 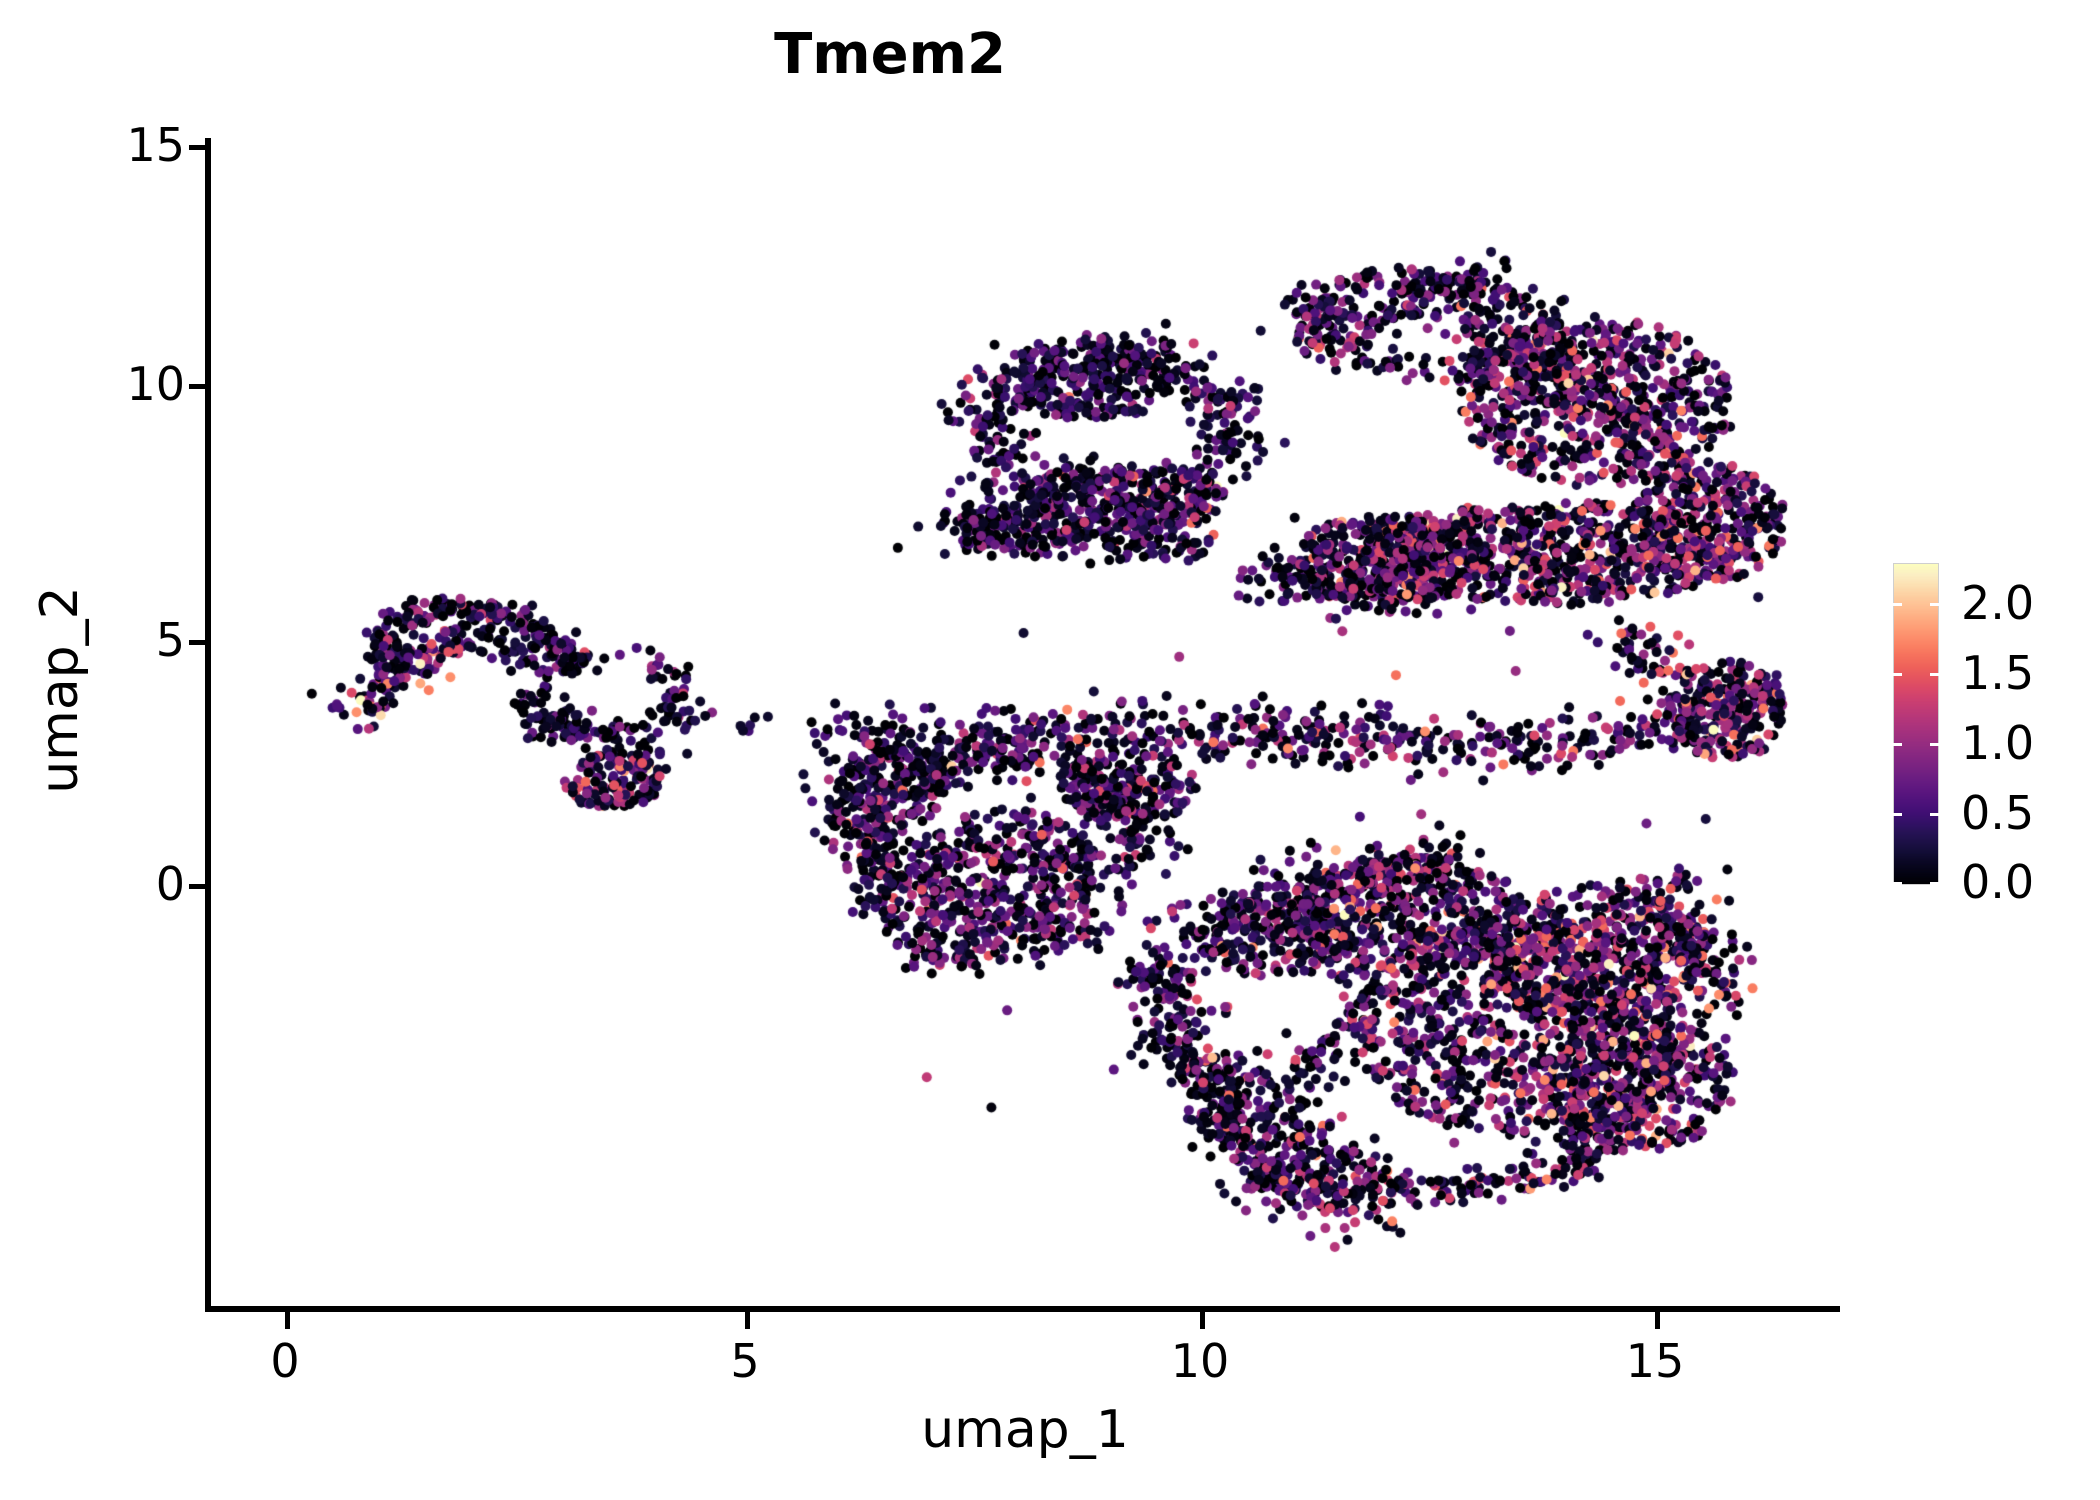 What do you see at coordinates (1998, 882) in the screenshot?
I see `colorbar-label-0: 0.0` at bounding box center [1998, 882].